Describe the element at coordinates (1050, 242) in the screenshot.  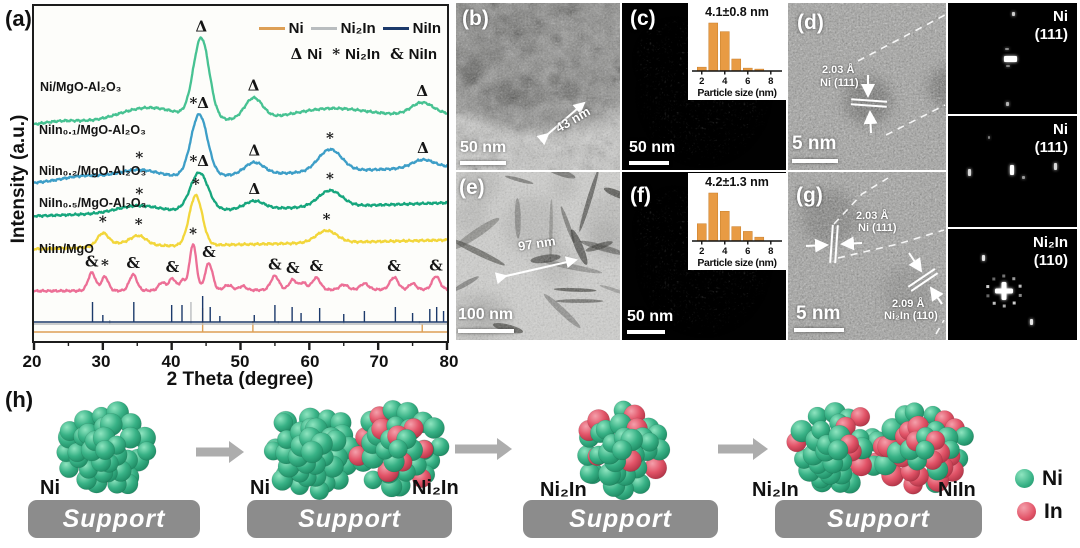
I see `fft-phase-label: Ni₂In` at that location.